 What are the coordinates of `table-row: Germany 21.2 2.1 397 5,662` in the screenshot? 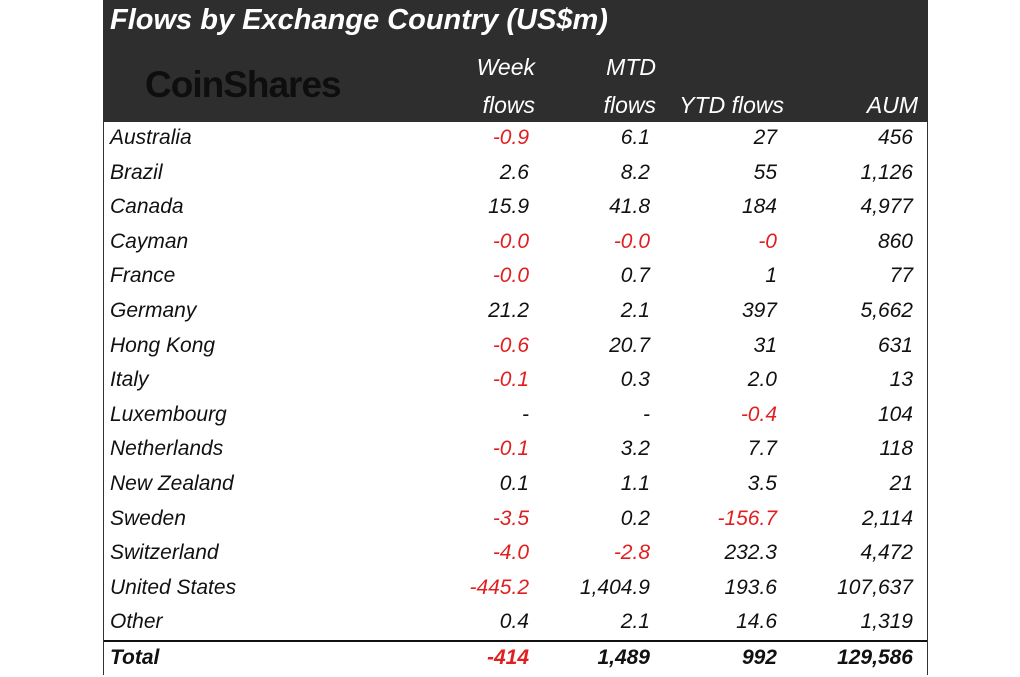 It's located at (515, 312).